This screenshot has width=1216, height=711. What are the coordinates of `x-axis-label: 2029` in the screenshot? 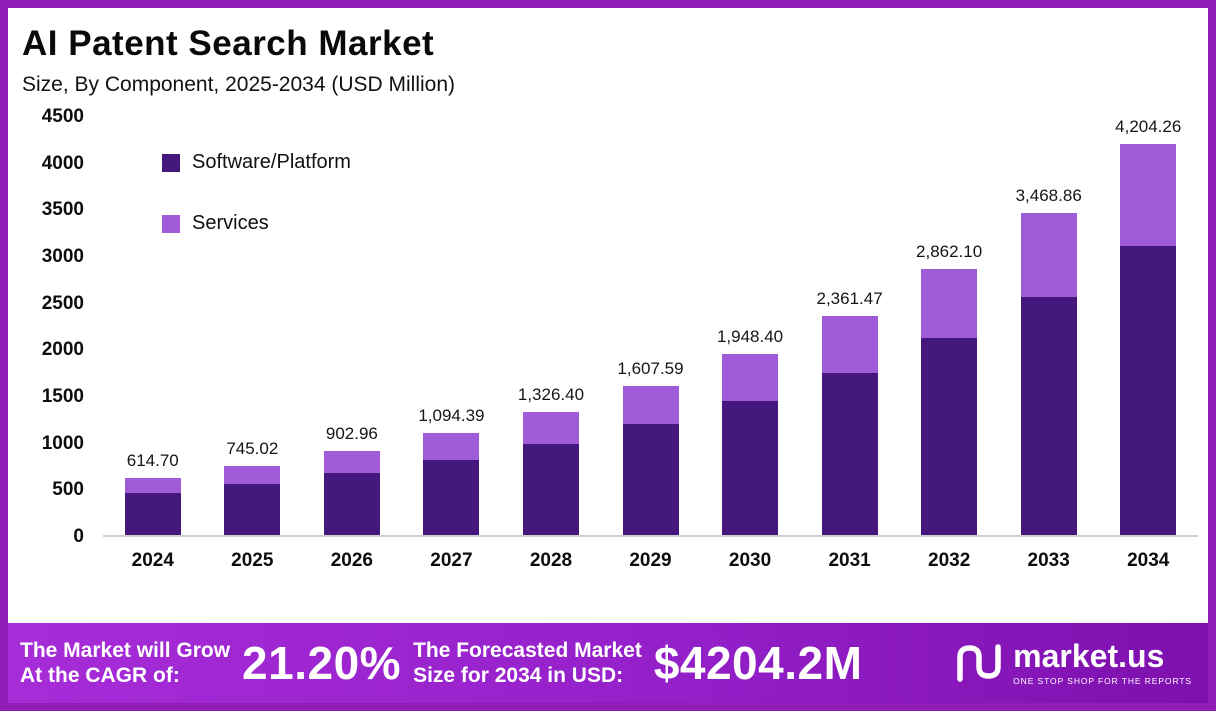 It's located at (650, 560).